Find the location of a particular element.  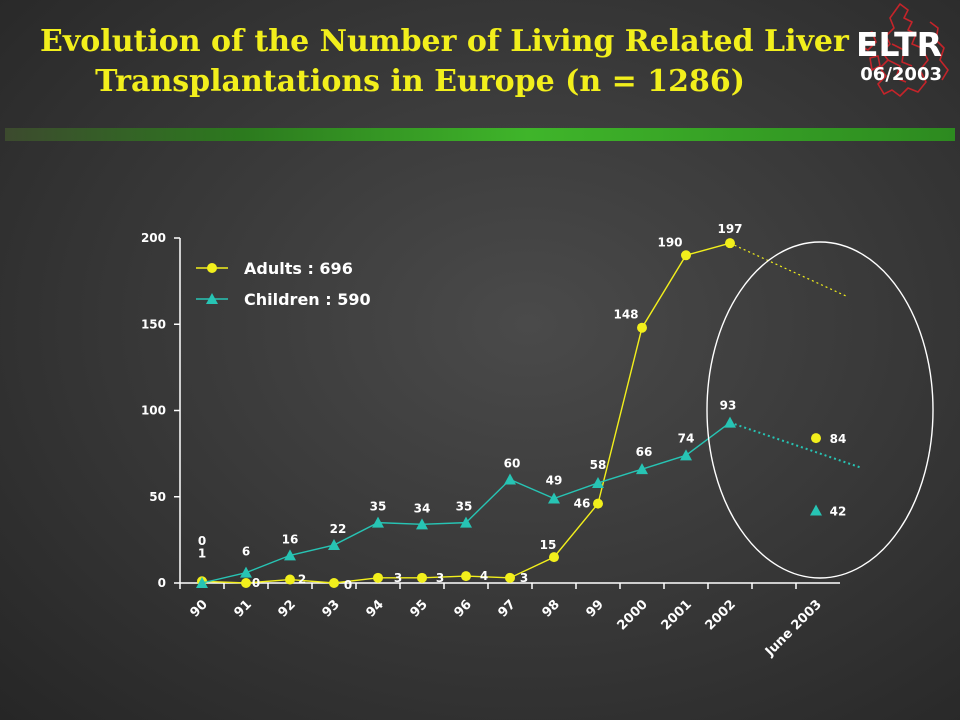

x-tick-label: June 2003 is located at coordinates (793, 628).